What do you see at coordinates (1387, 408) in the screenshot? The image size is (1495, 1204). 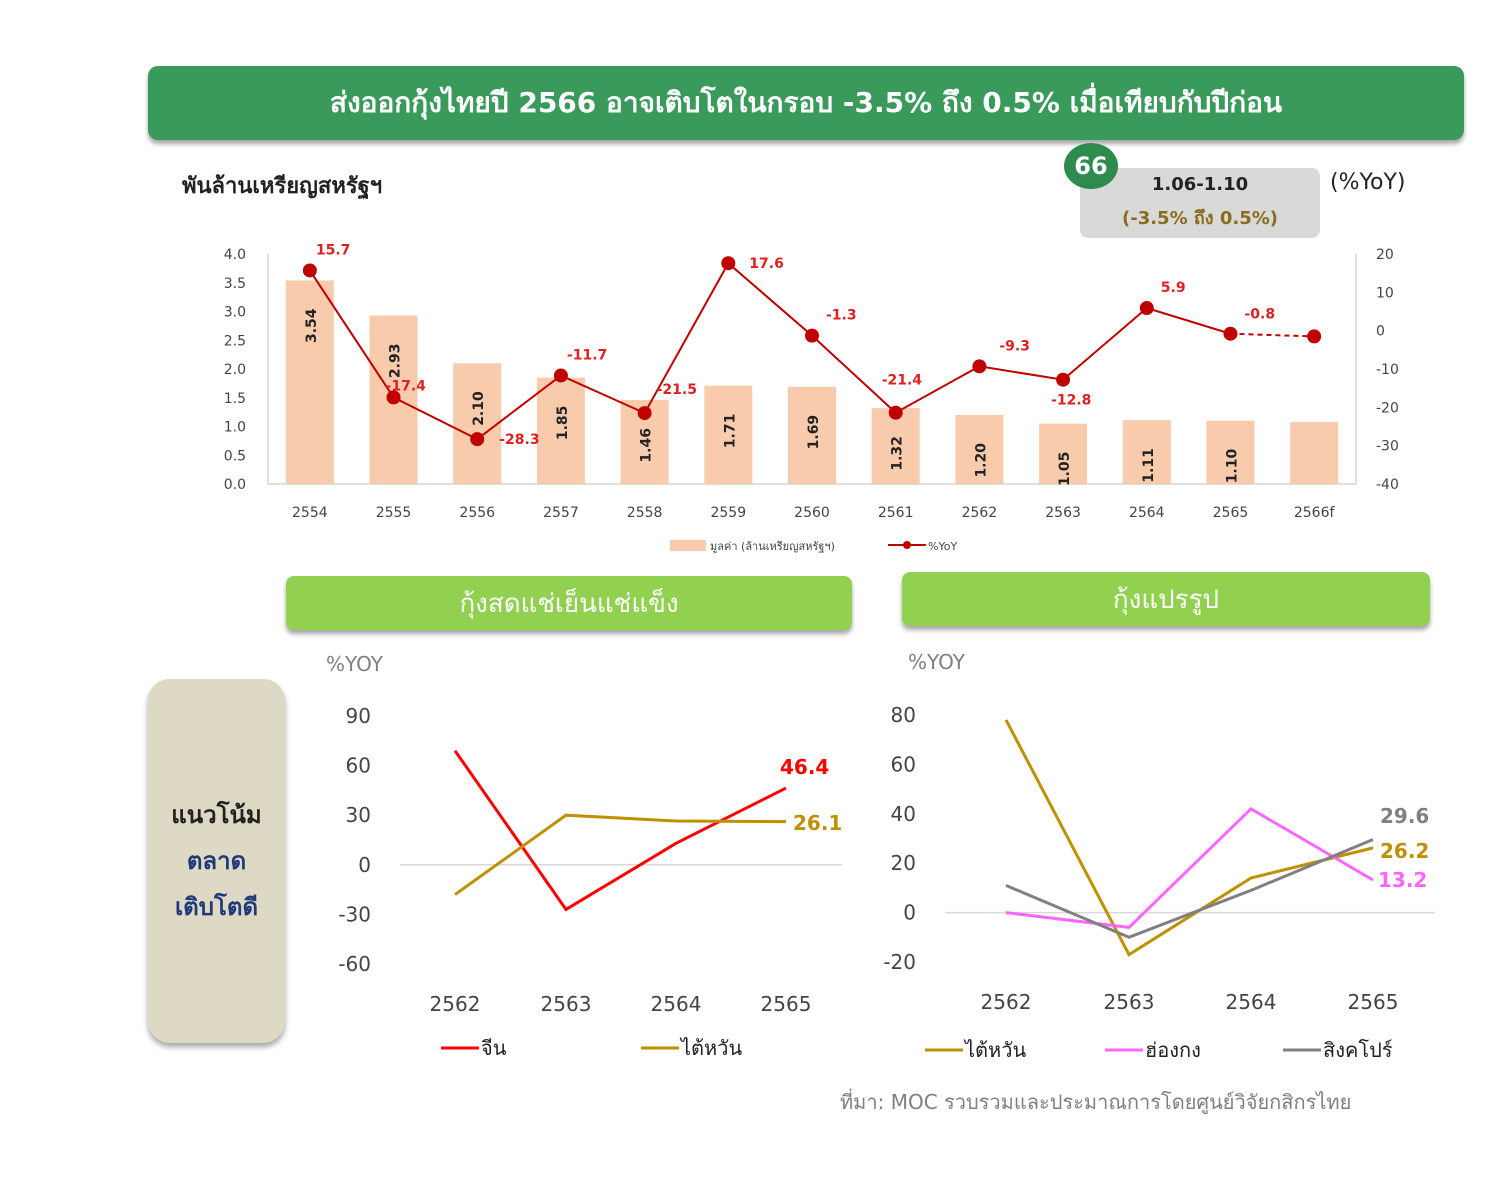 I see `main-right-tick-label: -20` at bounding box center [1387, 408].